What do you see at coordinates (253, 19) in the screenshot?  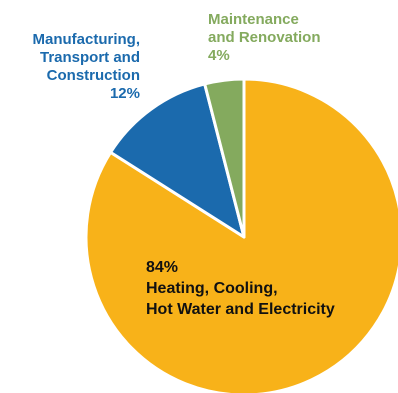 I see `label-line: Maintenance` at bounding box center [253, 19].